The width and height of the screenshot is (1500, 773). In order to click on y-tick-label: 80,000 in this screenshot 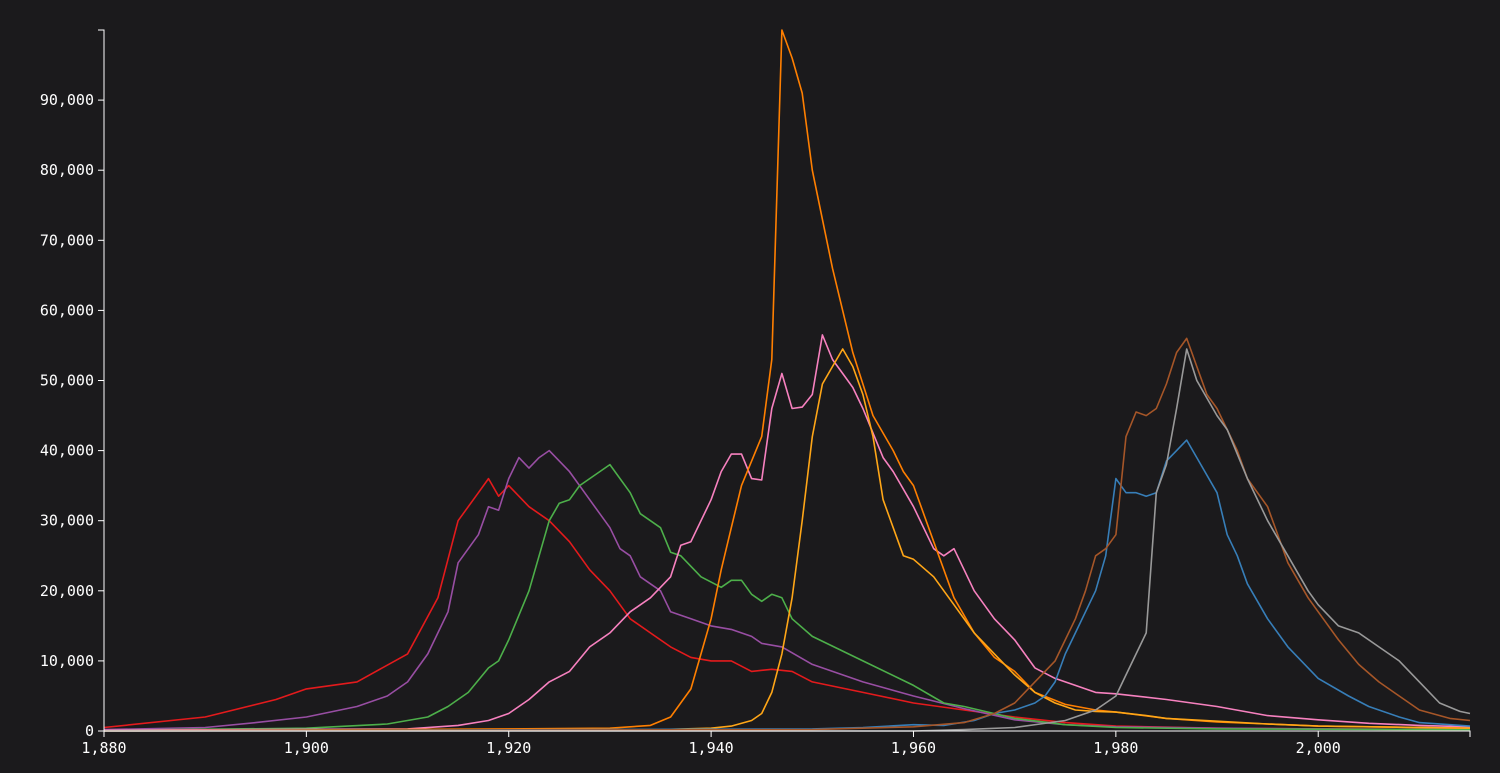, I will do `click(67, 170)`.